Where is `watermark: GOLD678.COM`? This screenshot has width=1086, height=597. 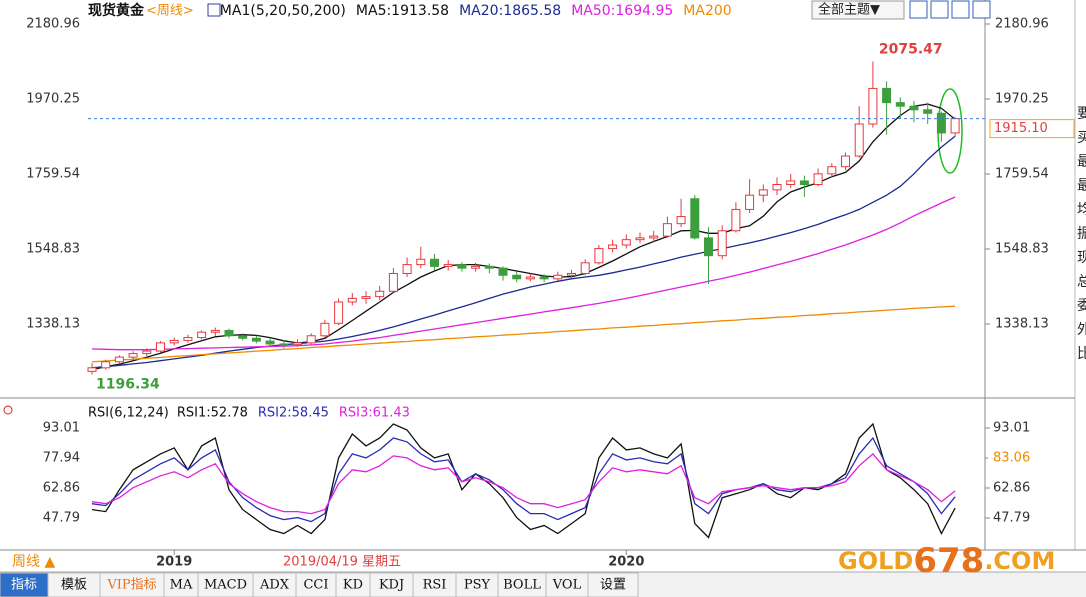
watermark: GOLD678.COM is located at coordinates (946, 561).